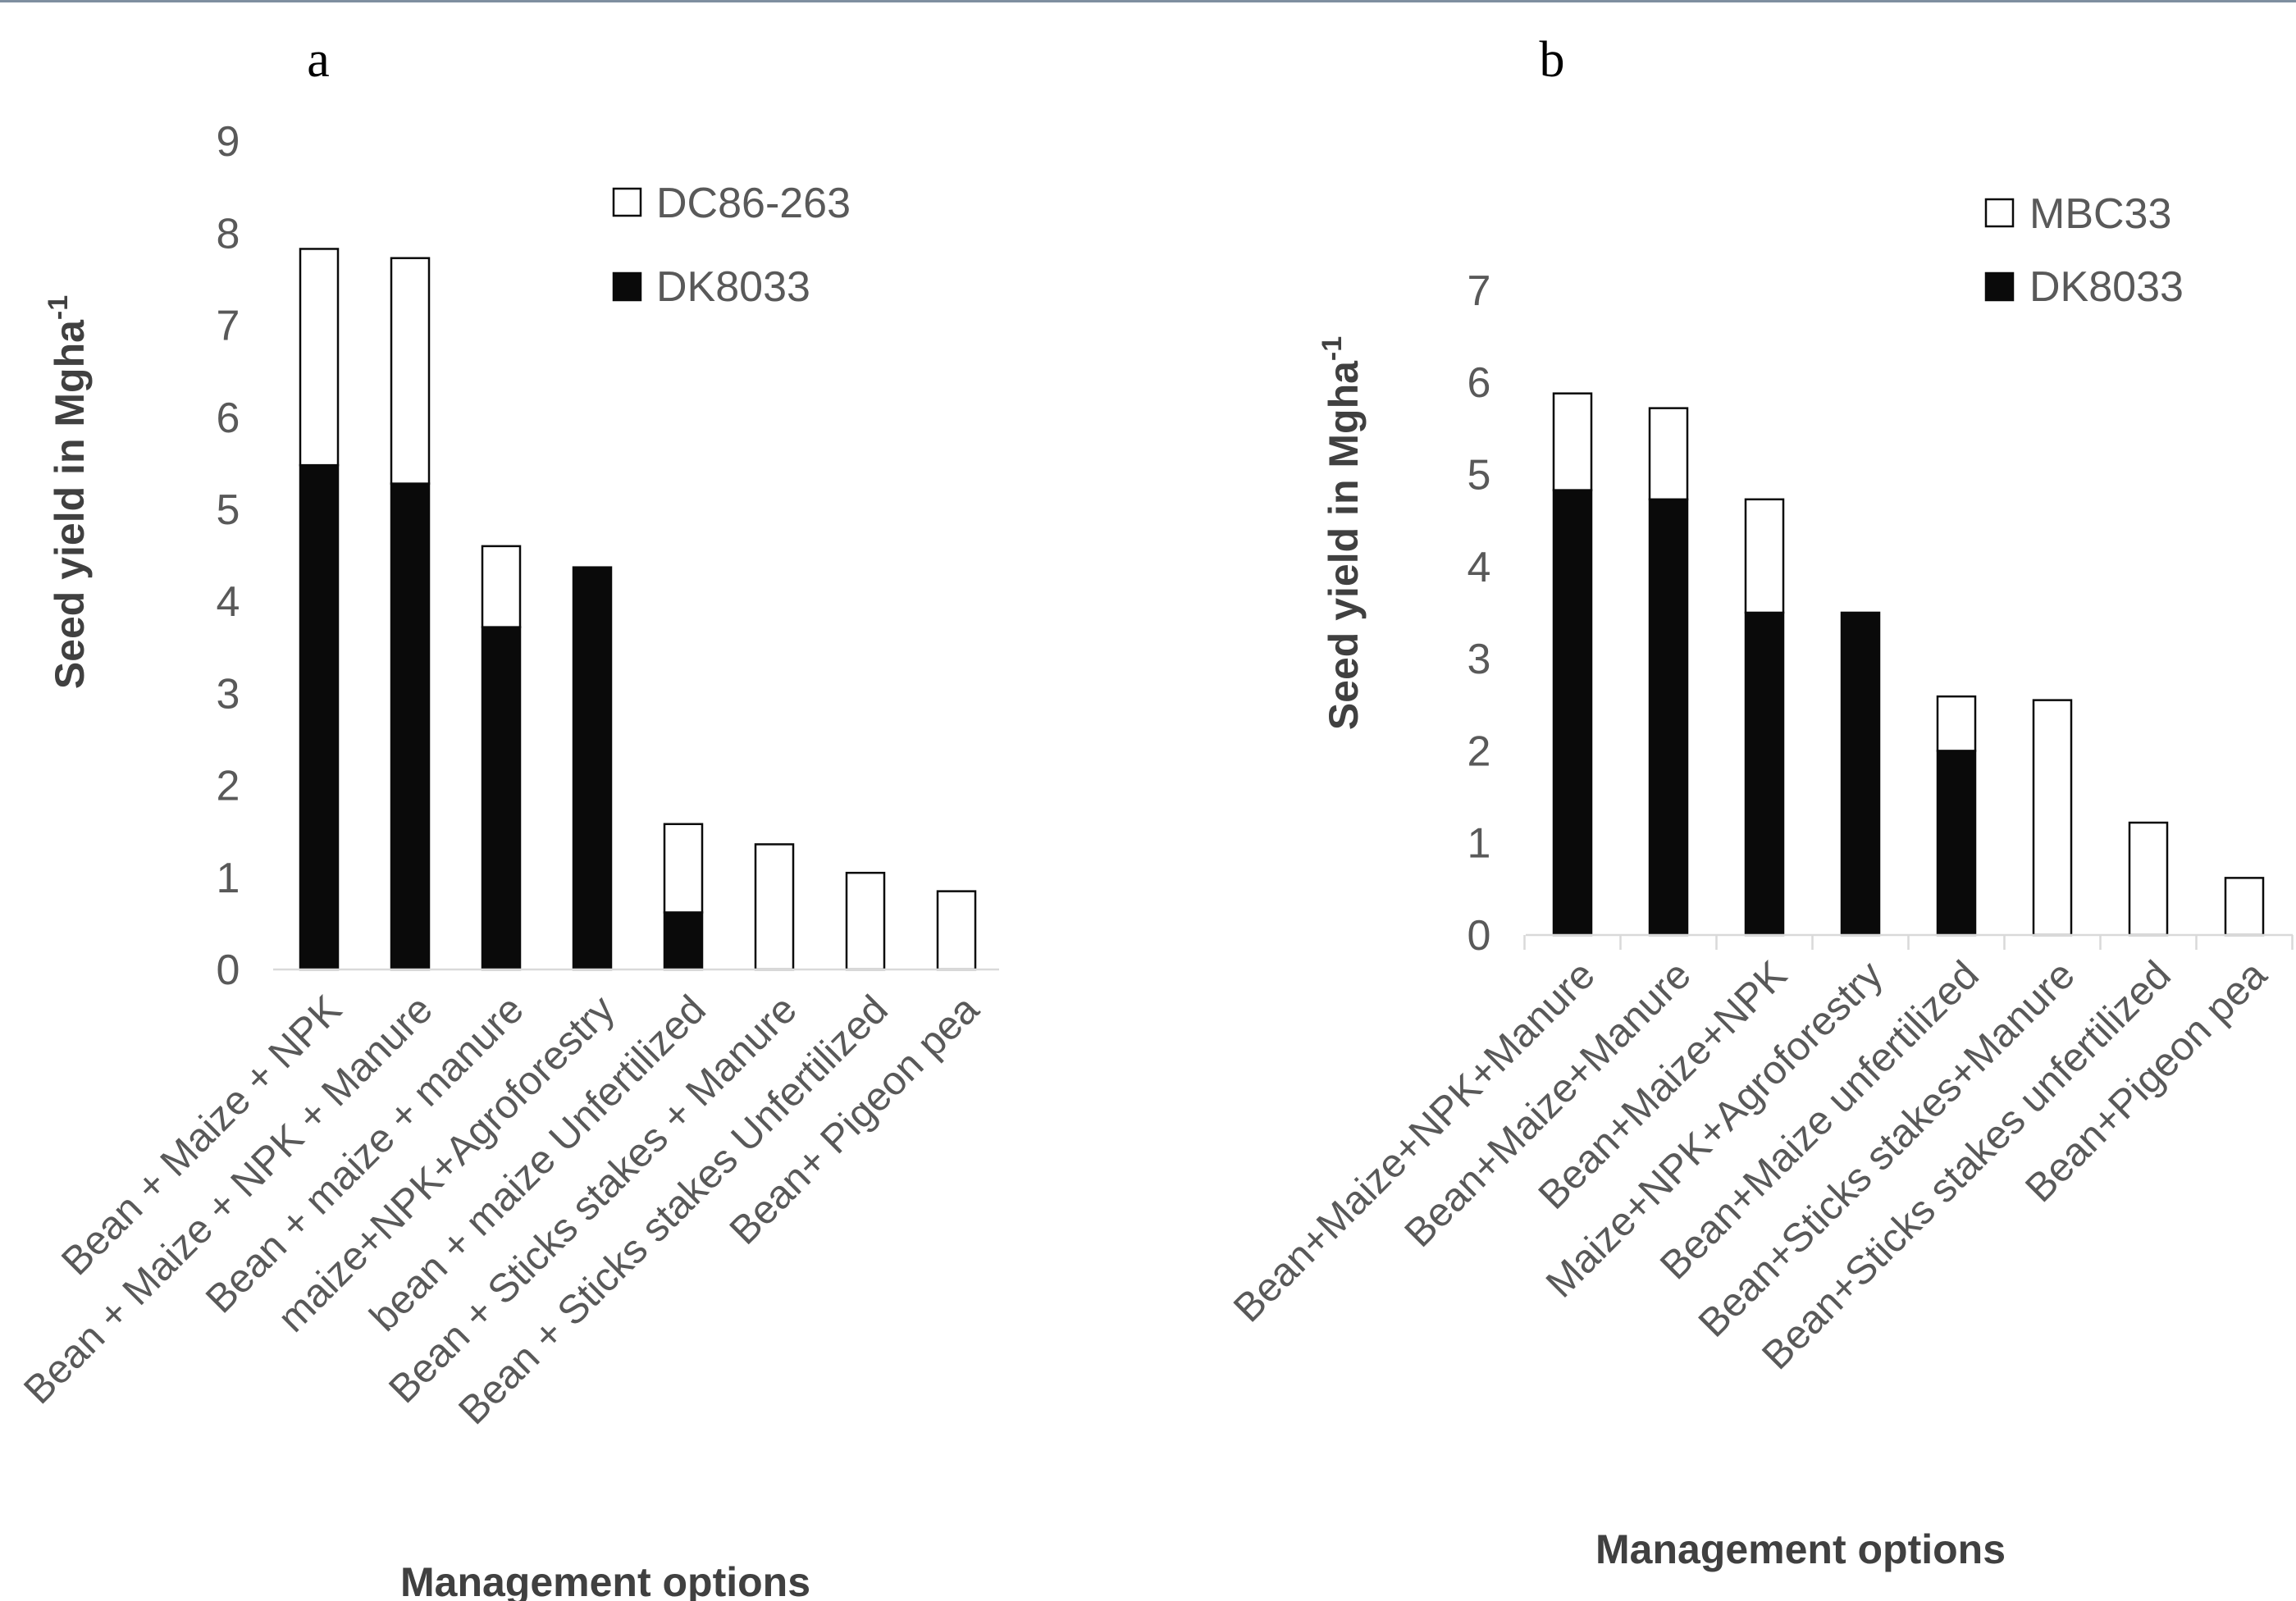  Describe the element at coordinates (318, 60) in the screenshot. I see `panel-label-a: a` at that location.